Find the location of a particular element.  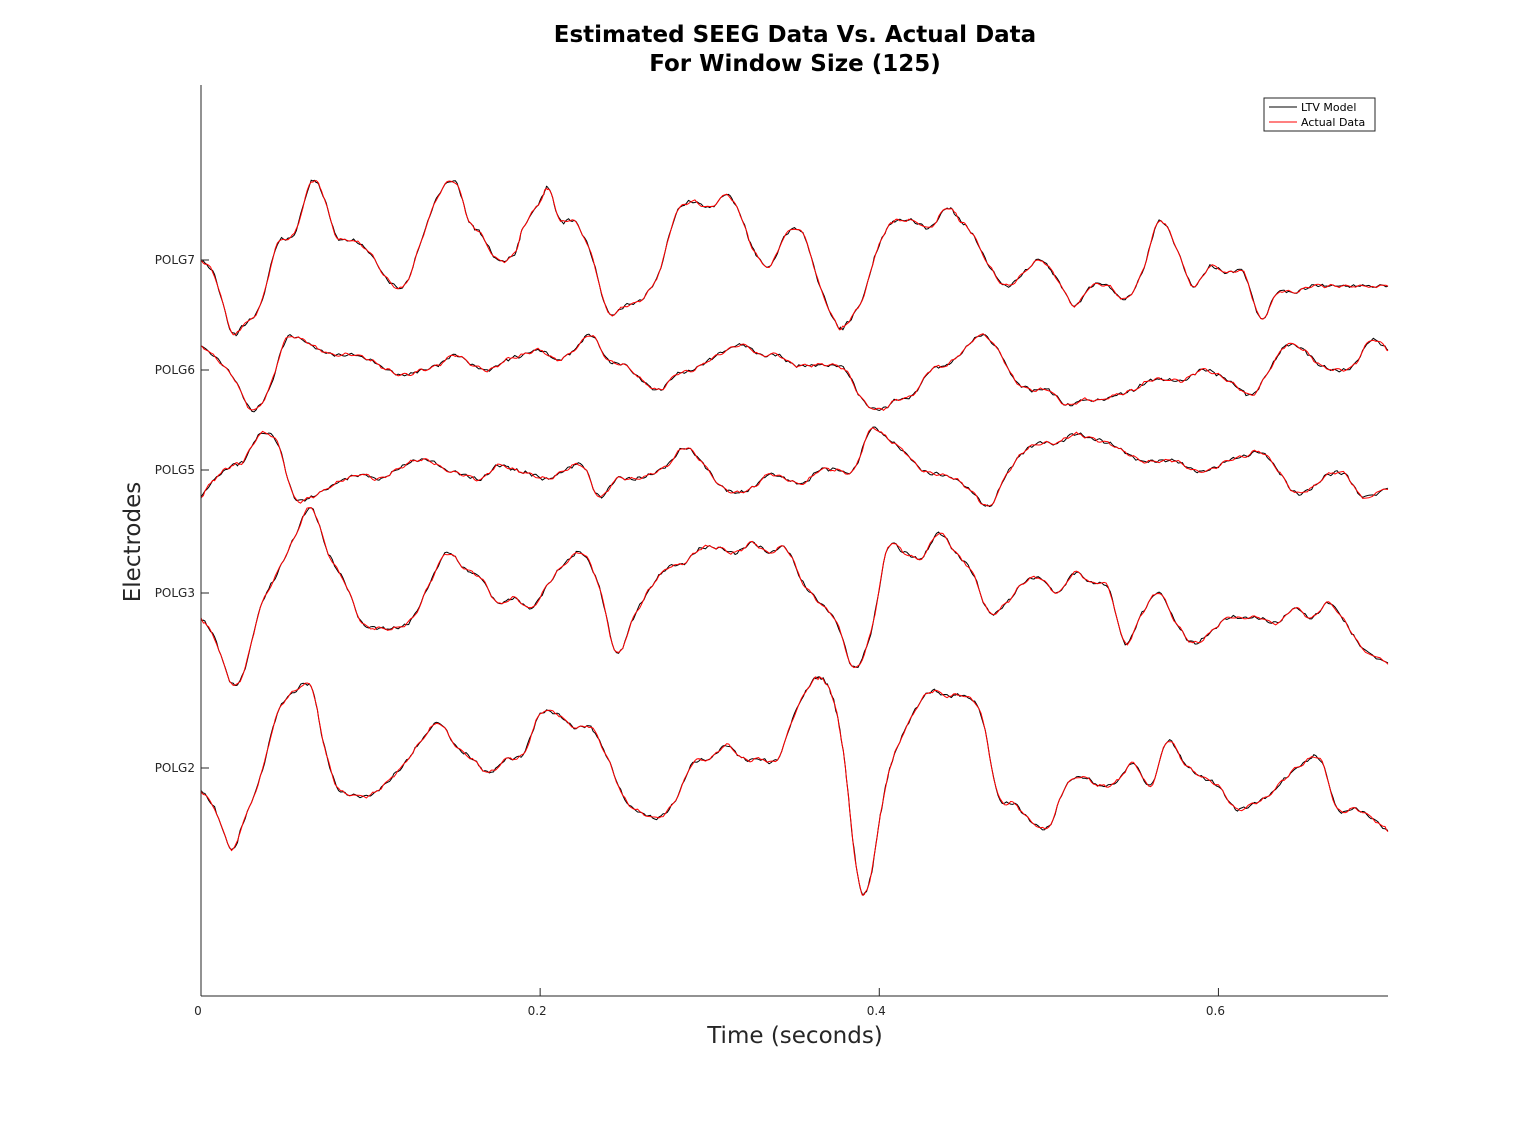

x-tick-label: 0.2 is located at coordinates (537, 1011).